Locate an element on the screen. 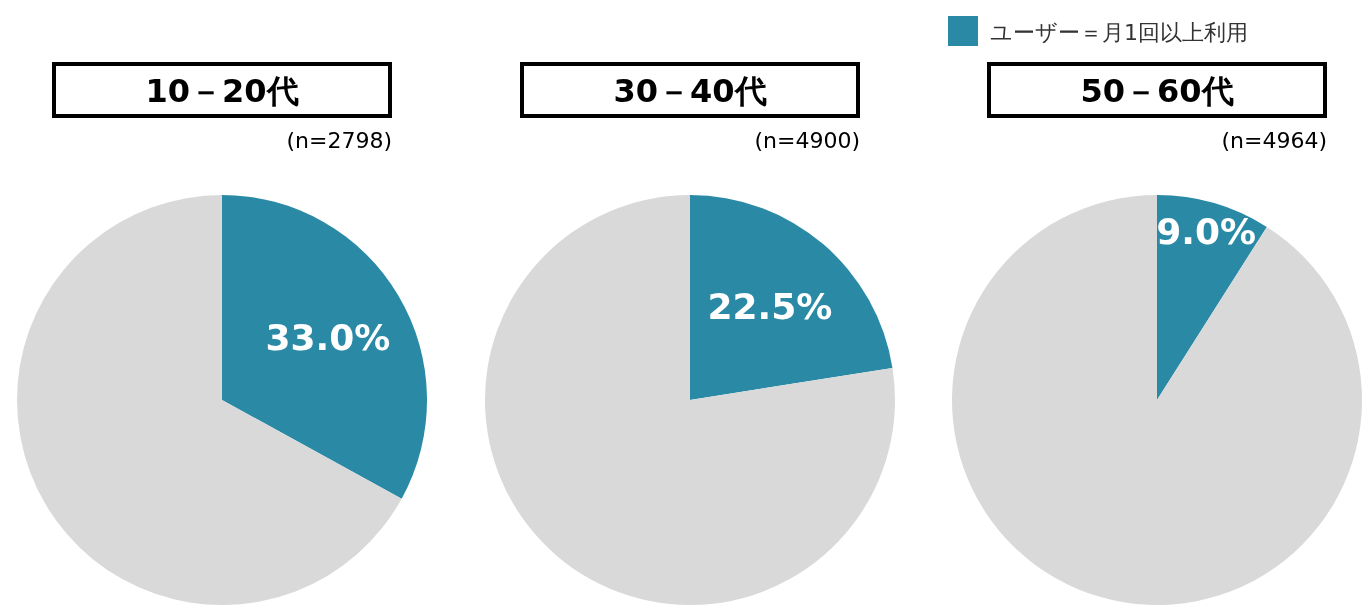 The height and width of the screenshot is (615, 1369). chart-subtitle: (n=4900) is located at coordinates (807, 140).